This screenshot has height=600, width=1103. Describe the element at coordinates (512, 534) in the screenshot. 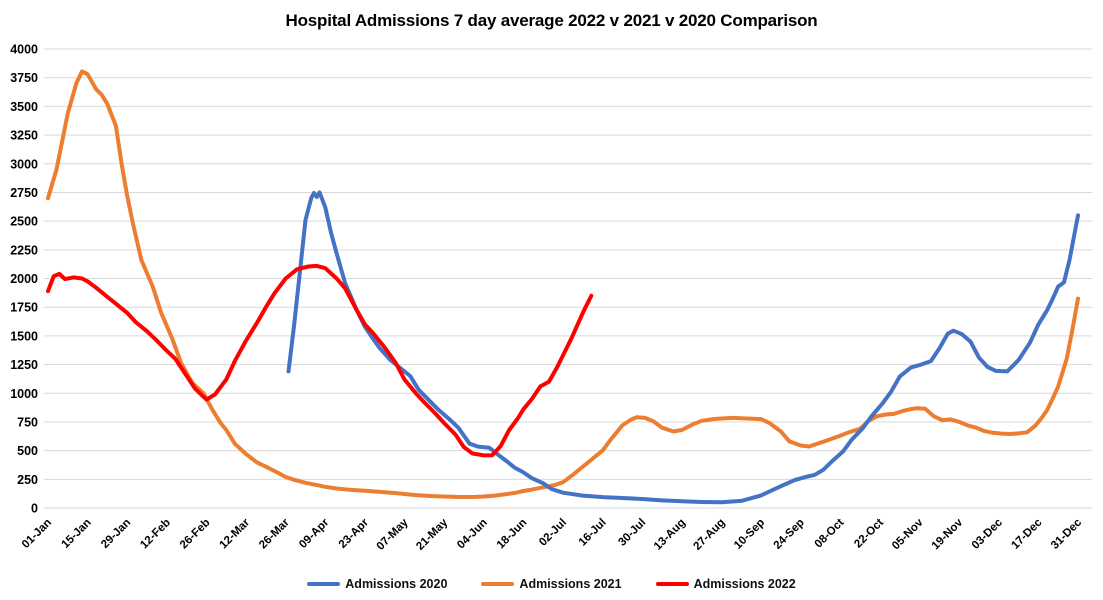

I see `x-axis-tick-label: 18-Jun` at that location.